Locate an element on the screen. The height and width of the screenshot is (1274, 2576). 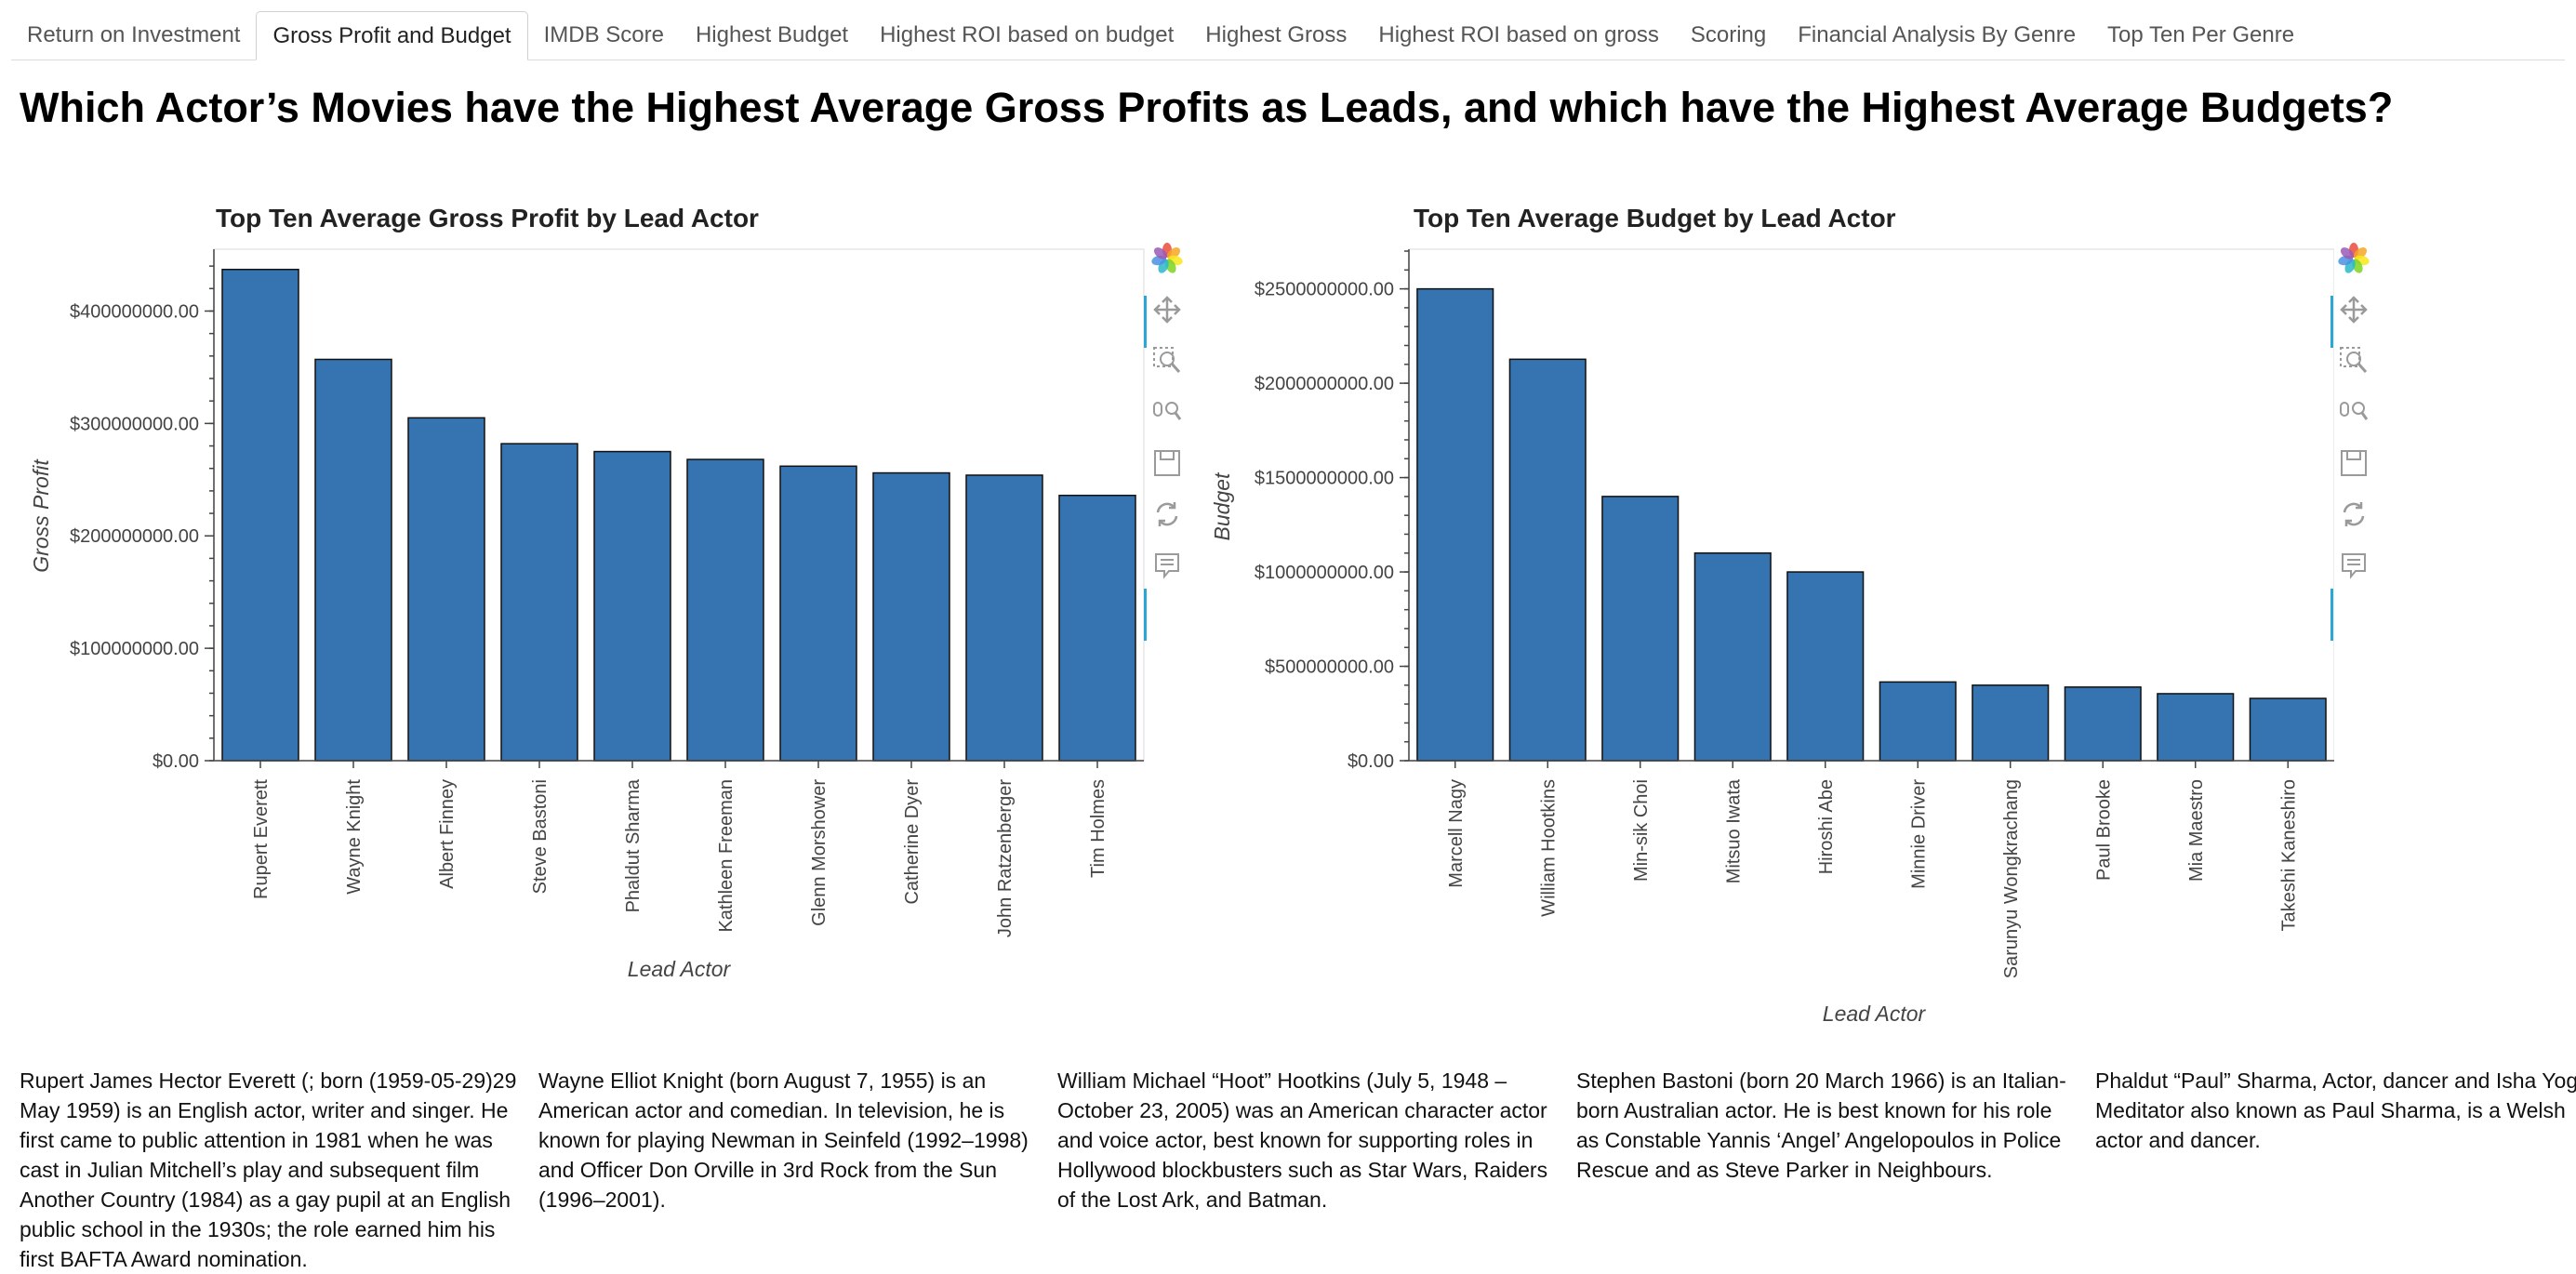
x-tick-label: Albert Finney is located at coordinates (447, 834).